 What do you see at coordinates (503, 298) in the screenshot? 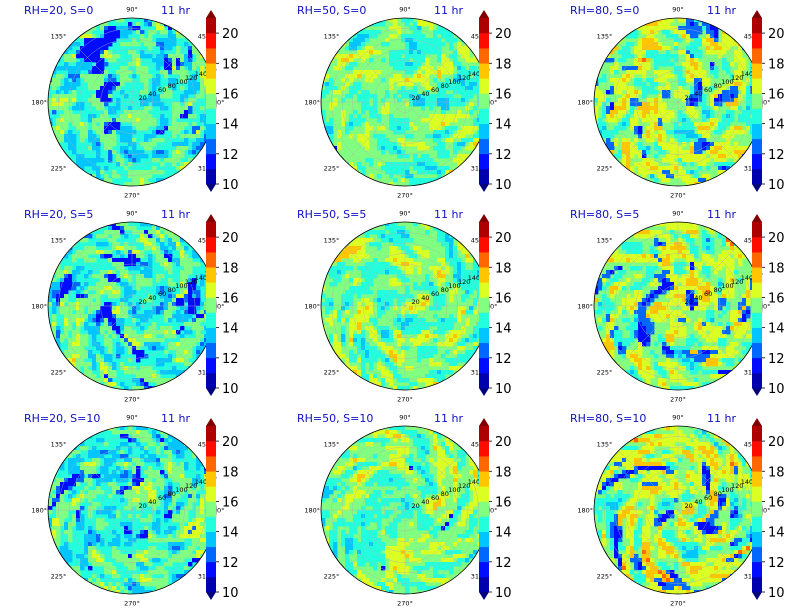
I see `colorbar-tick-label: 16` at bounding box center [503, 298].